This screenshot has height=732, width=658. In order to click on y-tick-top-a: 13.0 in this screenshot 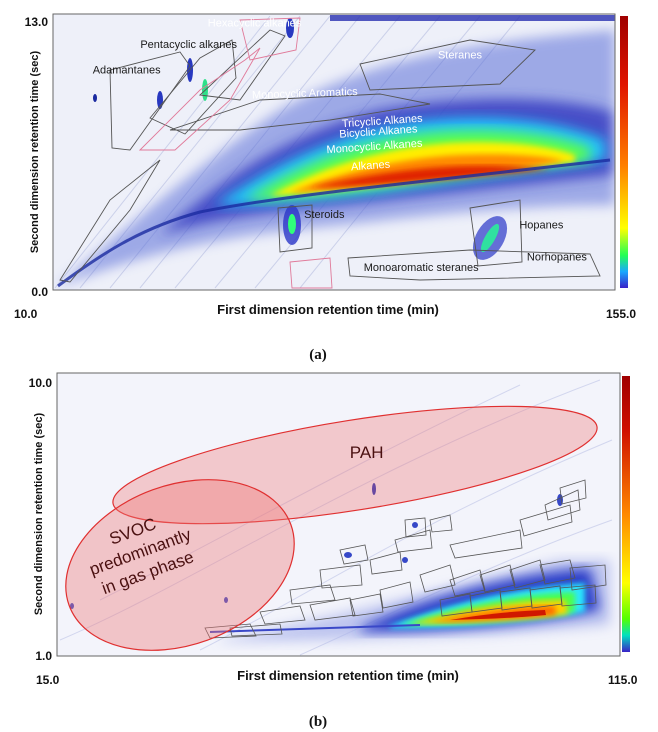, I will do `click(37, 22)`.